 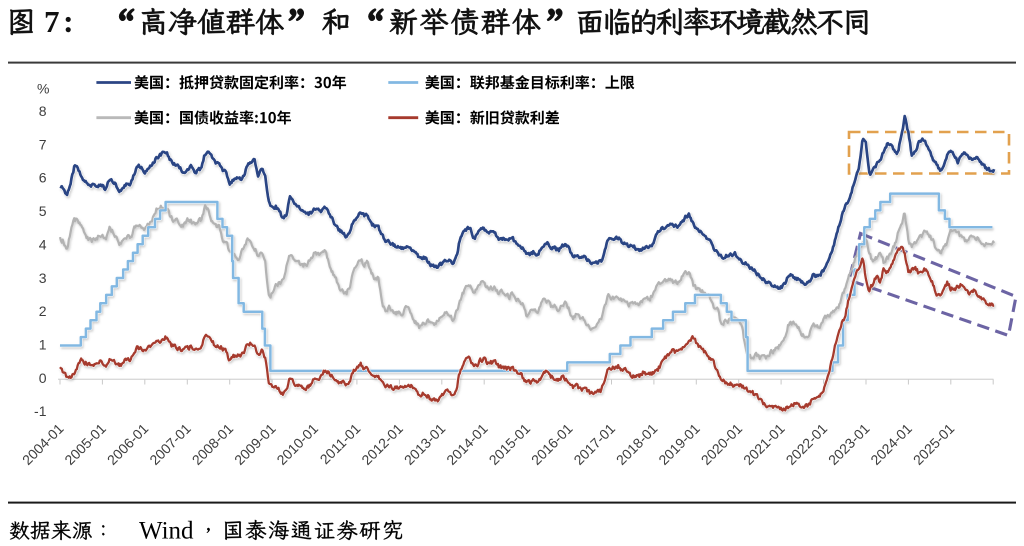 I want to click on svg-text: 2011-01, so click(x=340, y=443).